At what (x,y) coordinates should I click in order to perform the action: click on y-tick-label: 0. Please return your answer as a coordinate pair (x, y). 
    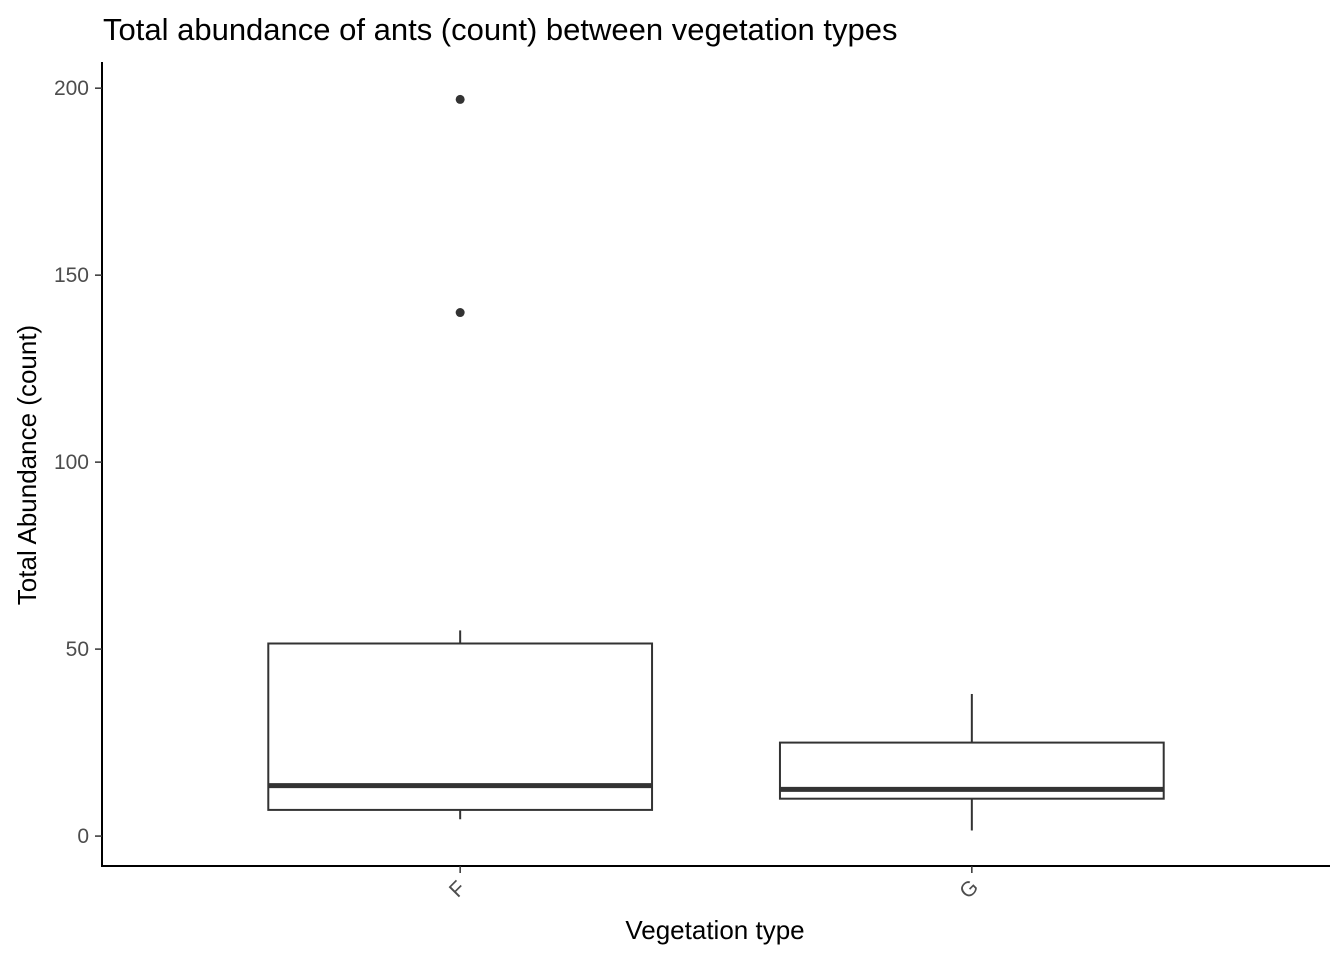
    Looking at the image, I should click on (83, 836).